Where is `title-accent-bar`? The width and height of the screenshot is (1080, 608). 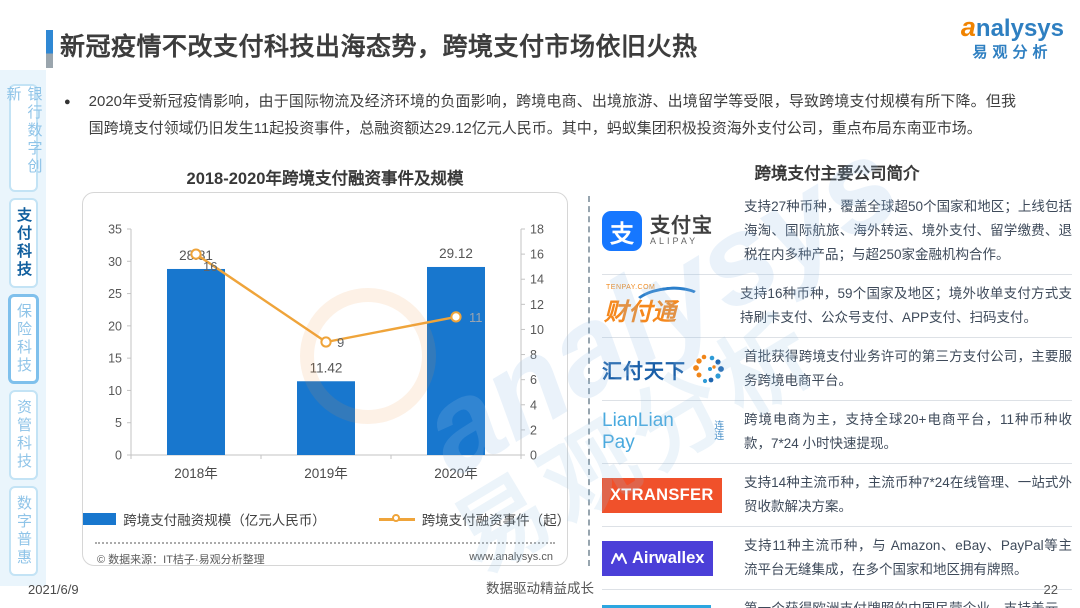 title-accent-bar is located at coordinates (49, 49).